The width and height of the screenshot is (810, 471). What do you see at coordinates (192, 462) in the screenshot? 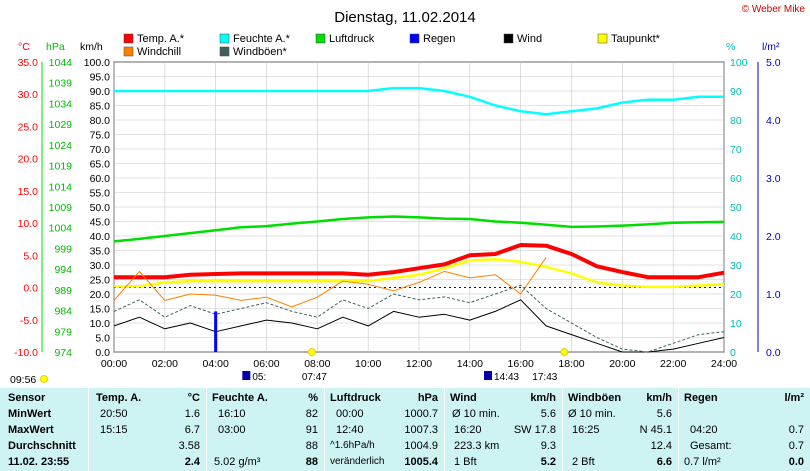
I see `temp-current: 2.4` at bounding box center [192, 462].